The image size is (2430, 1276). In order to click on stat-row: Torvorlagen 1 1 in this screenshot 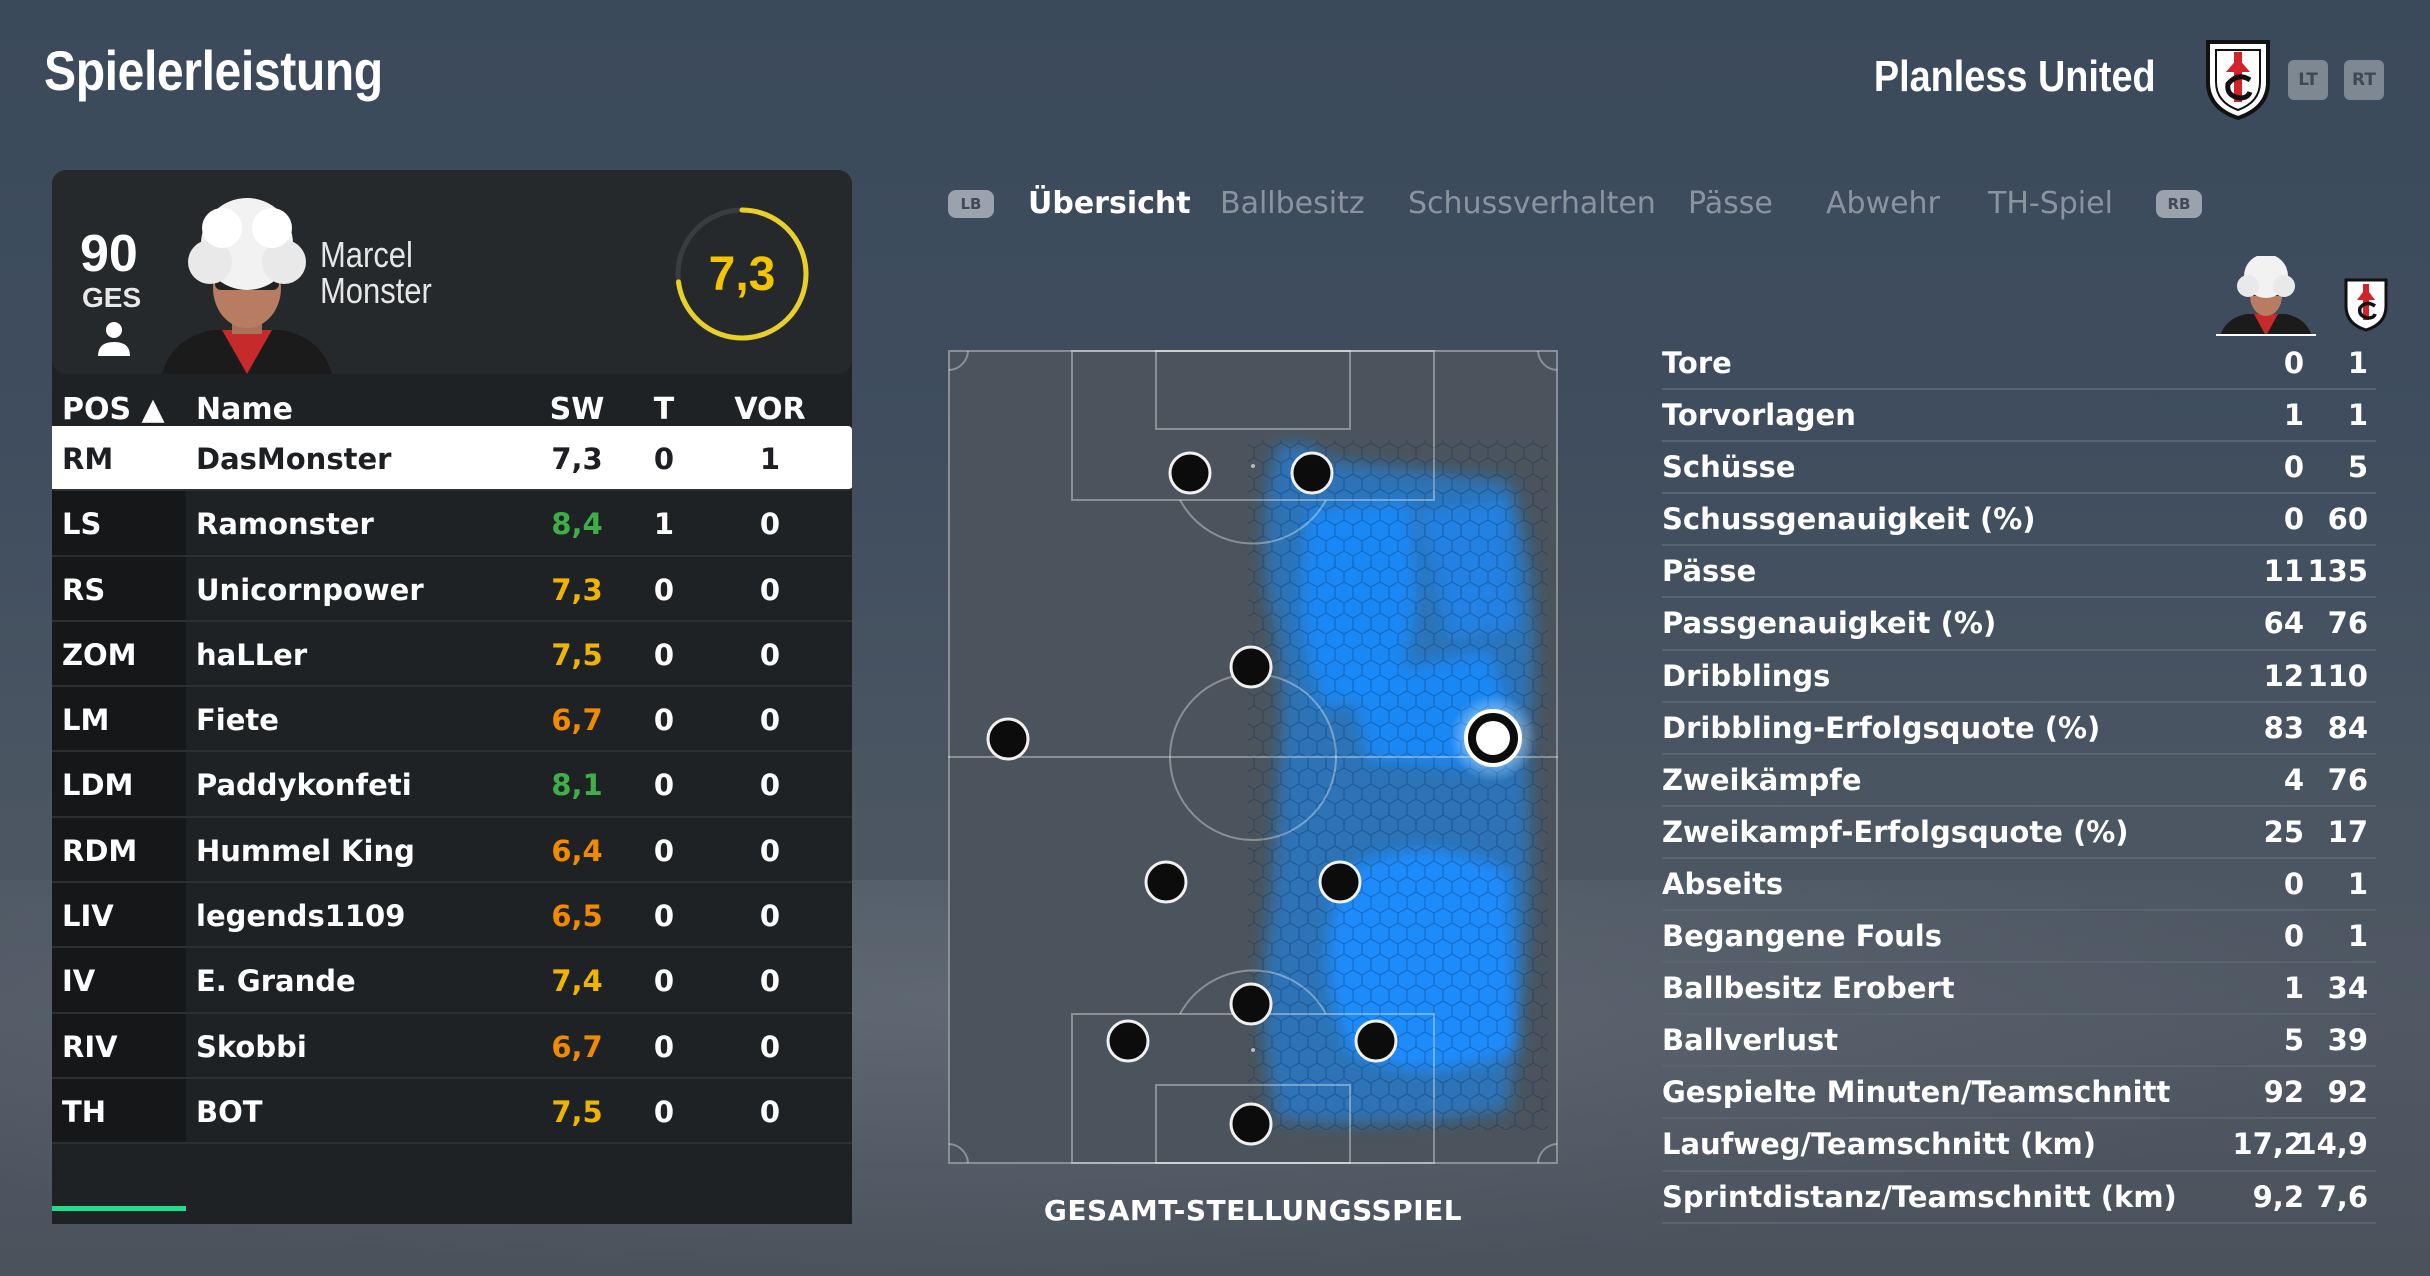, I will do `click(2019, 416)`.